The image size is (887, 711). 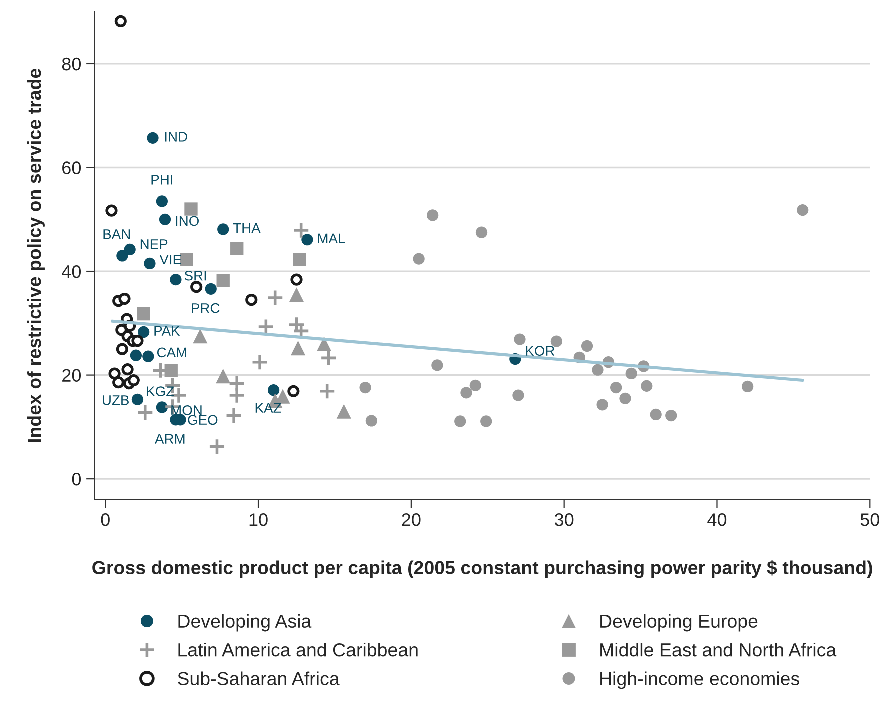 What do you see at coordinates (203, 420) in the screenshot?
I see `annotation: GEO` at bounding box center [203, 420].